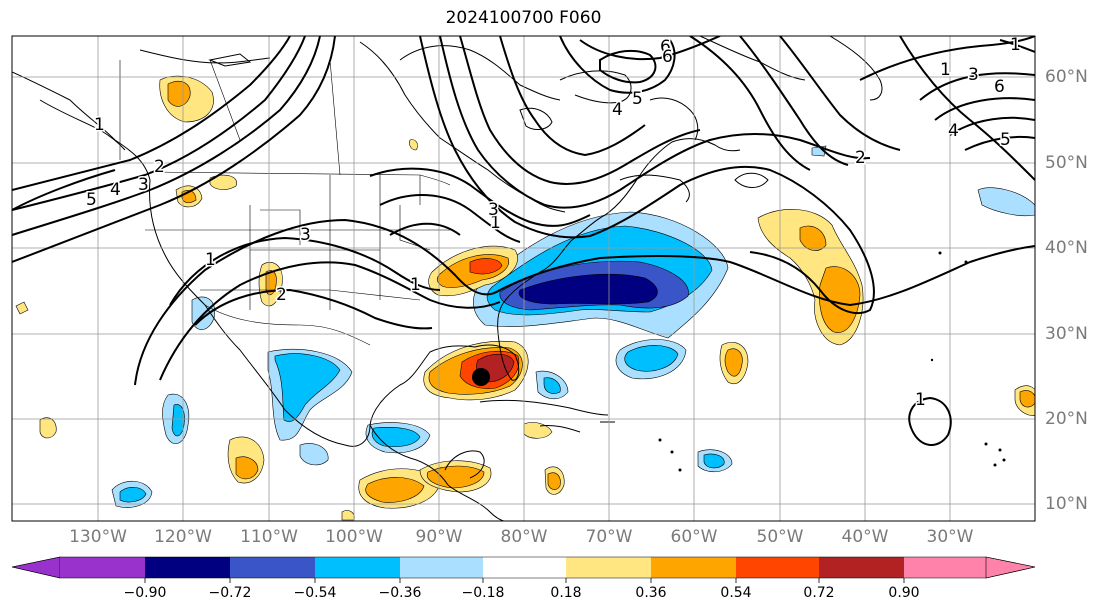 The image size is (1105, 615). What do you see at coordinates (483, 593) in the screenshot?
I see `colorbar-tick-label: −0.18` at bounding box center [483, 593].